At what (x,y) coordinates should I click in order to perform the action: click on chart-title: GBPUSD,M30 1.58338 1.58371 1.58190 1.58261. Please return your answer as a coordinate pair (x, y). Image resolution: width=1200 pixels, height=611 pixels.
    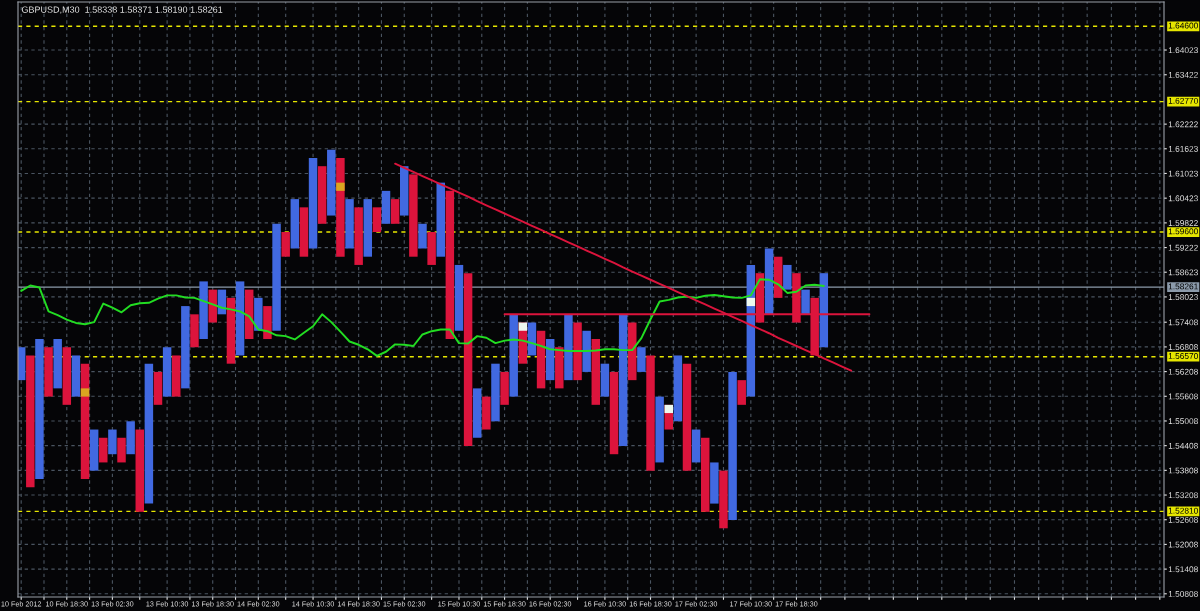
    Looking at the image, I should click on (122, 10).